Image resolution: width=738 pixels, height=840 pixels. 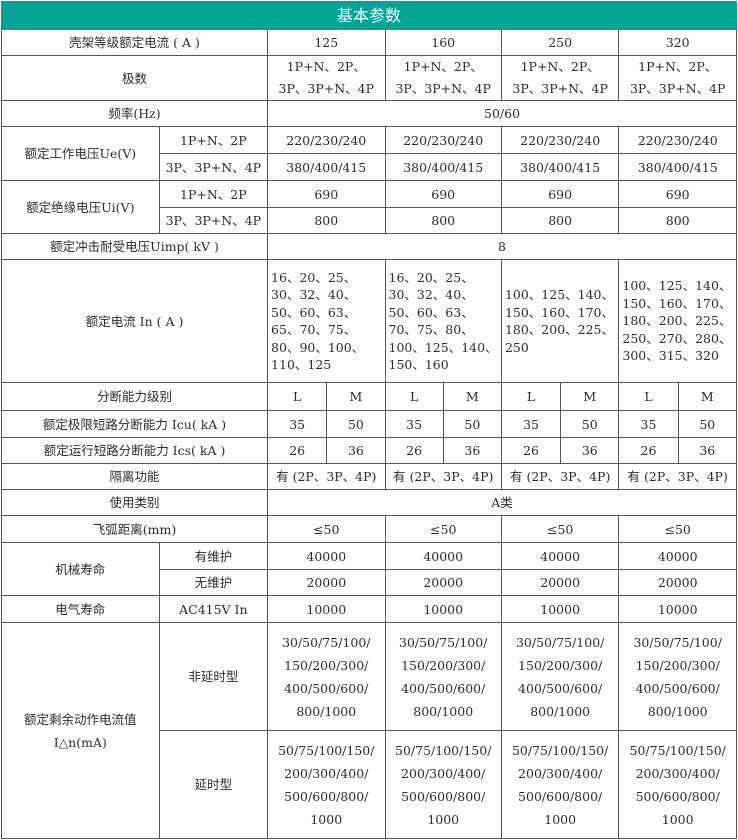 I want to click on uimp-label: 额定冲击耐受电压Uimp( kV ), so click(x=134, y=246).